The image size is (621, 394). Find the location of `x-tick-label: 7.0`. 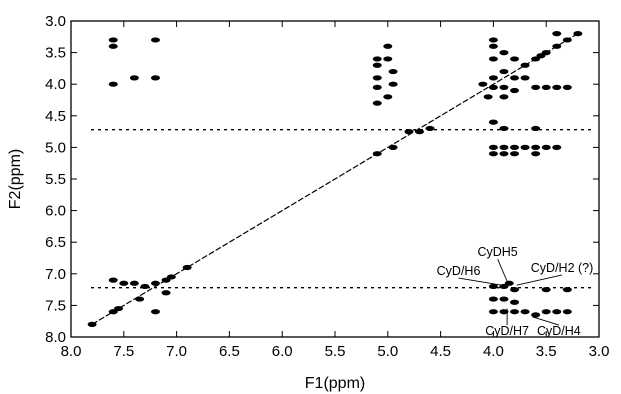

x-tick-label: 7.0 is located at coordinates (176, 351).